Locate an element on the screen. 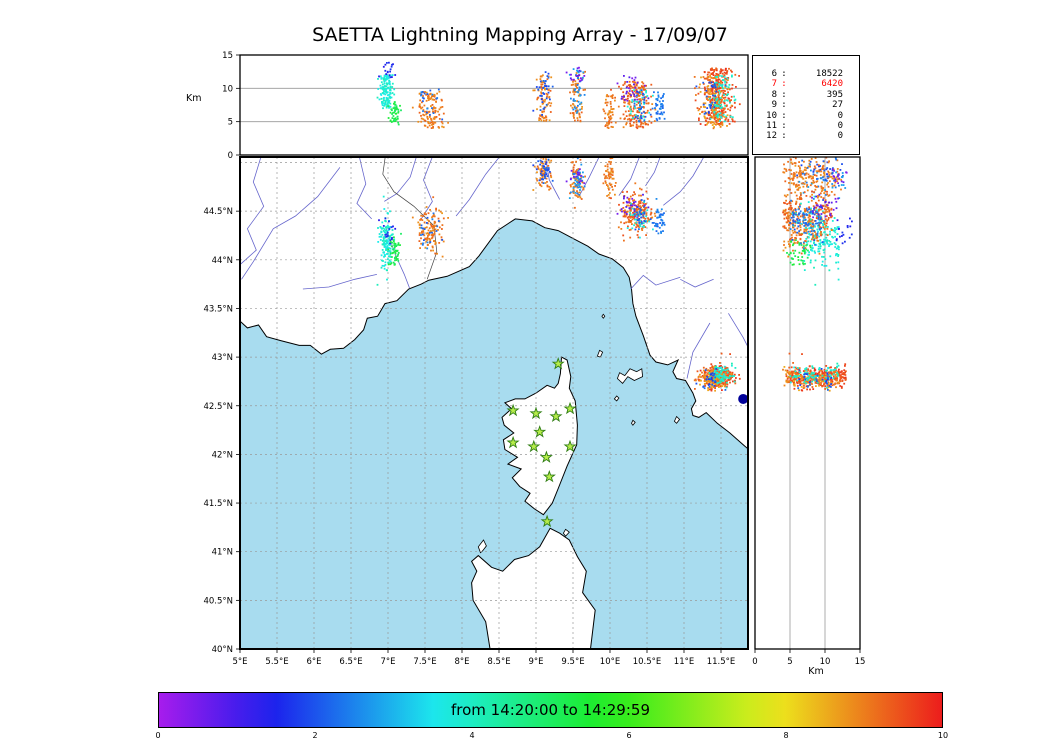  right-km-axis-label: Km is located at coordinates (816, 671).